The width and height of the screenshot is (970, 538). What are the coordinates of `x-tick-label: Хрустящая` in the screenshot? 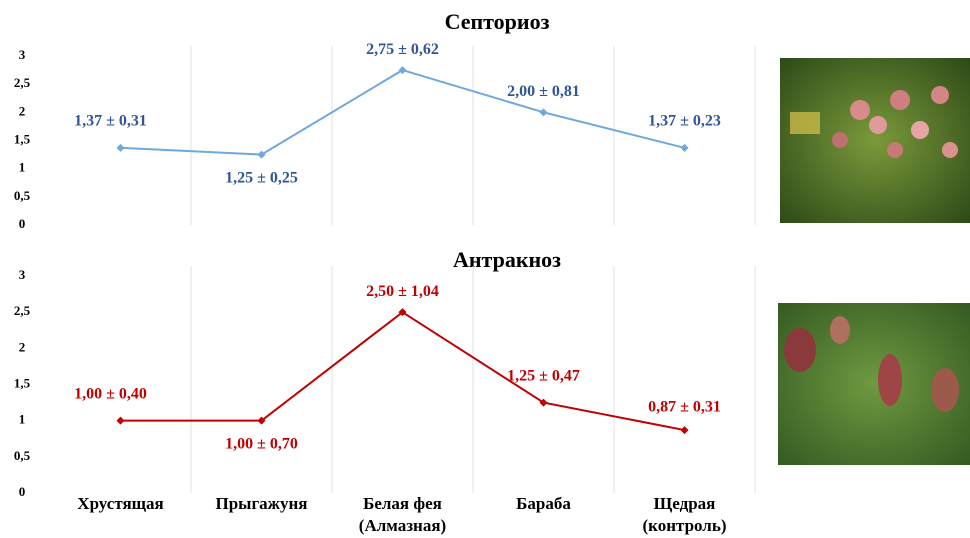 It's located at (120, 503).